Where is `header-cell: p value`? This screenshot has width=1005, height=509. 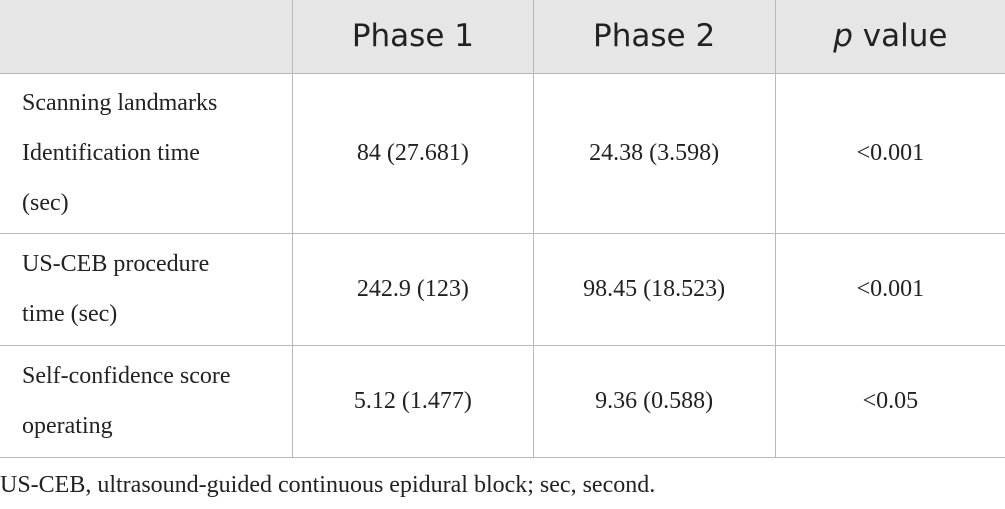
header-cell: p value is located at coordinates (889, 37).